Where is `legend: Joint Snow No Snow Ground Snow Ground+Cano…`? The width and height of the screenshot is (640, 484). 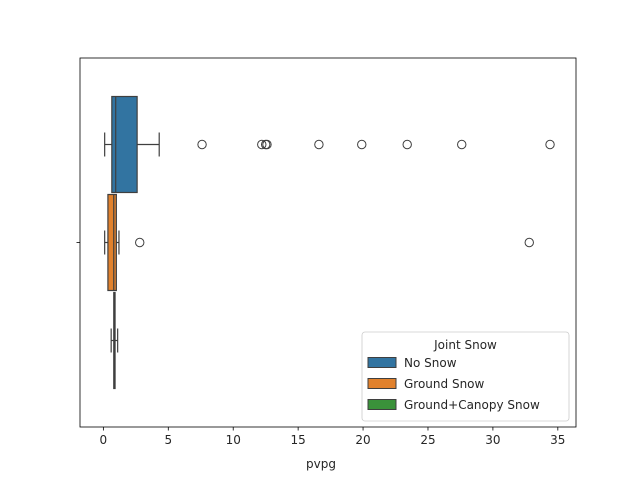
legend: Joint Snow No Snow Ground Snow Ground+Cano… is located at coordinates (465, 376).